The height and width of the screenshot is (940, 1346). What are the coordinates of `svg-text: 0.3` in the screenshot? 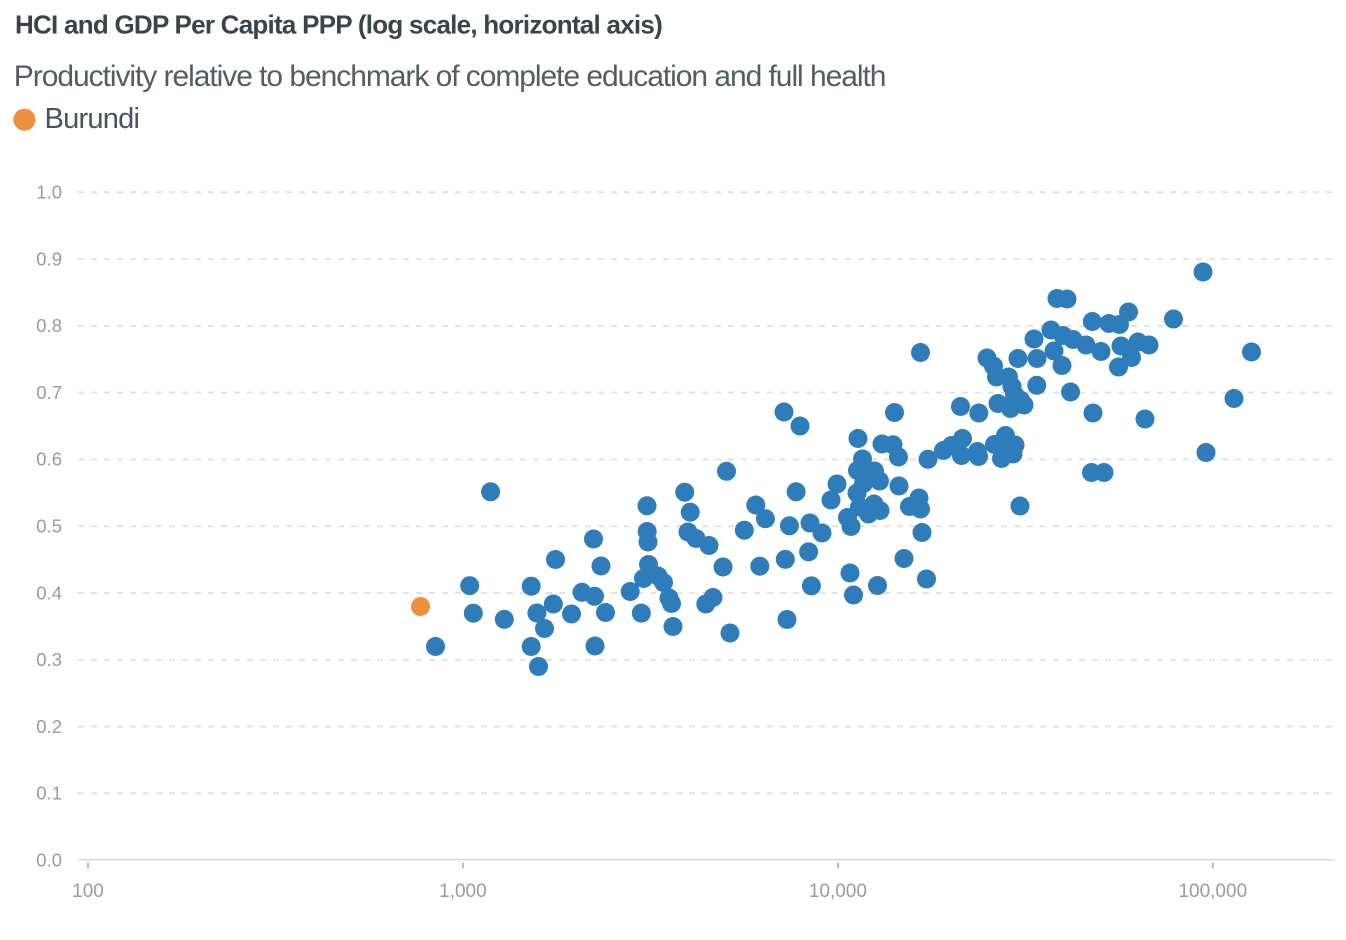 It's located at (49, 659).